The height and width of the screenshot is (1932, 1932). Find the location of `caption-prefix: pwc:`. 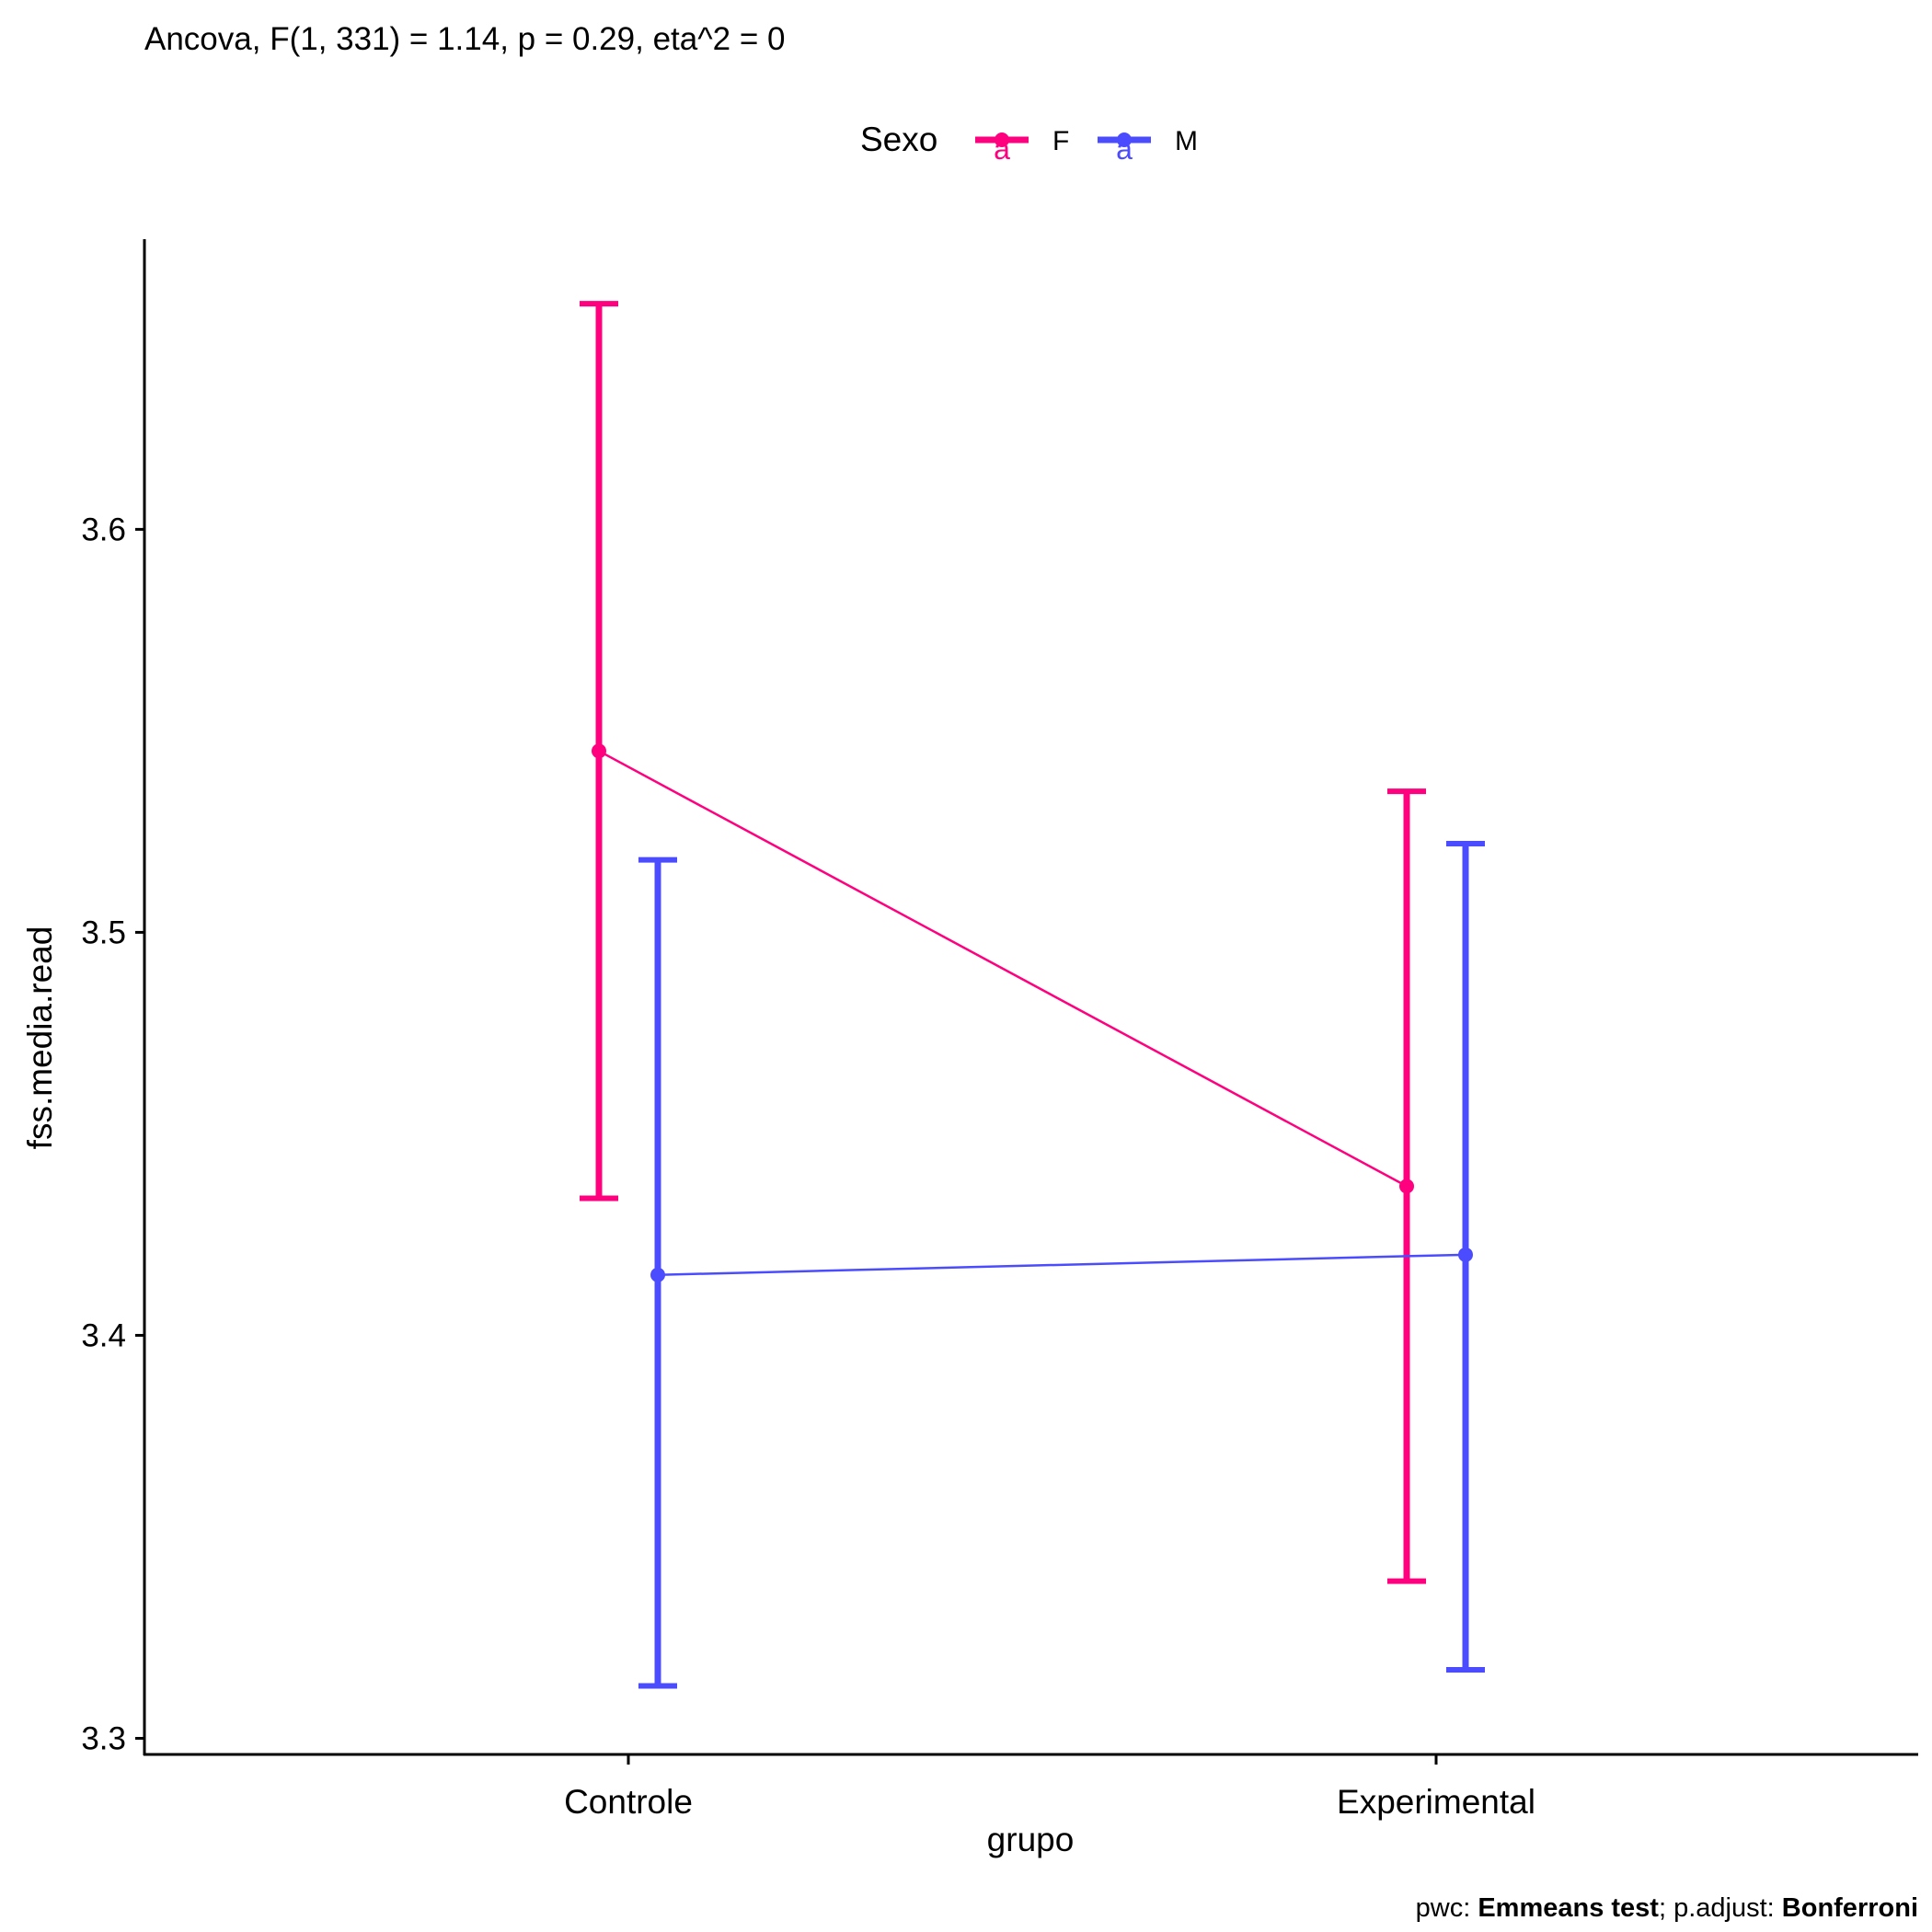

caption-prefix: pwc: is located at coordinates (1447, 1908).